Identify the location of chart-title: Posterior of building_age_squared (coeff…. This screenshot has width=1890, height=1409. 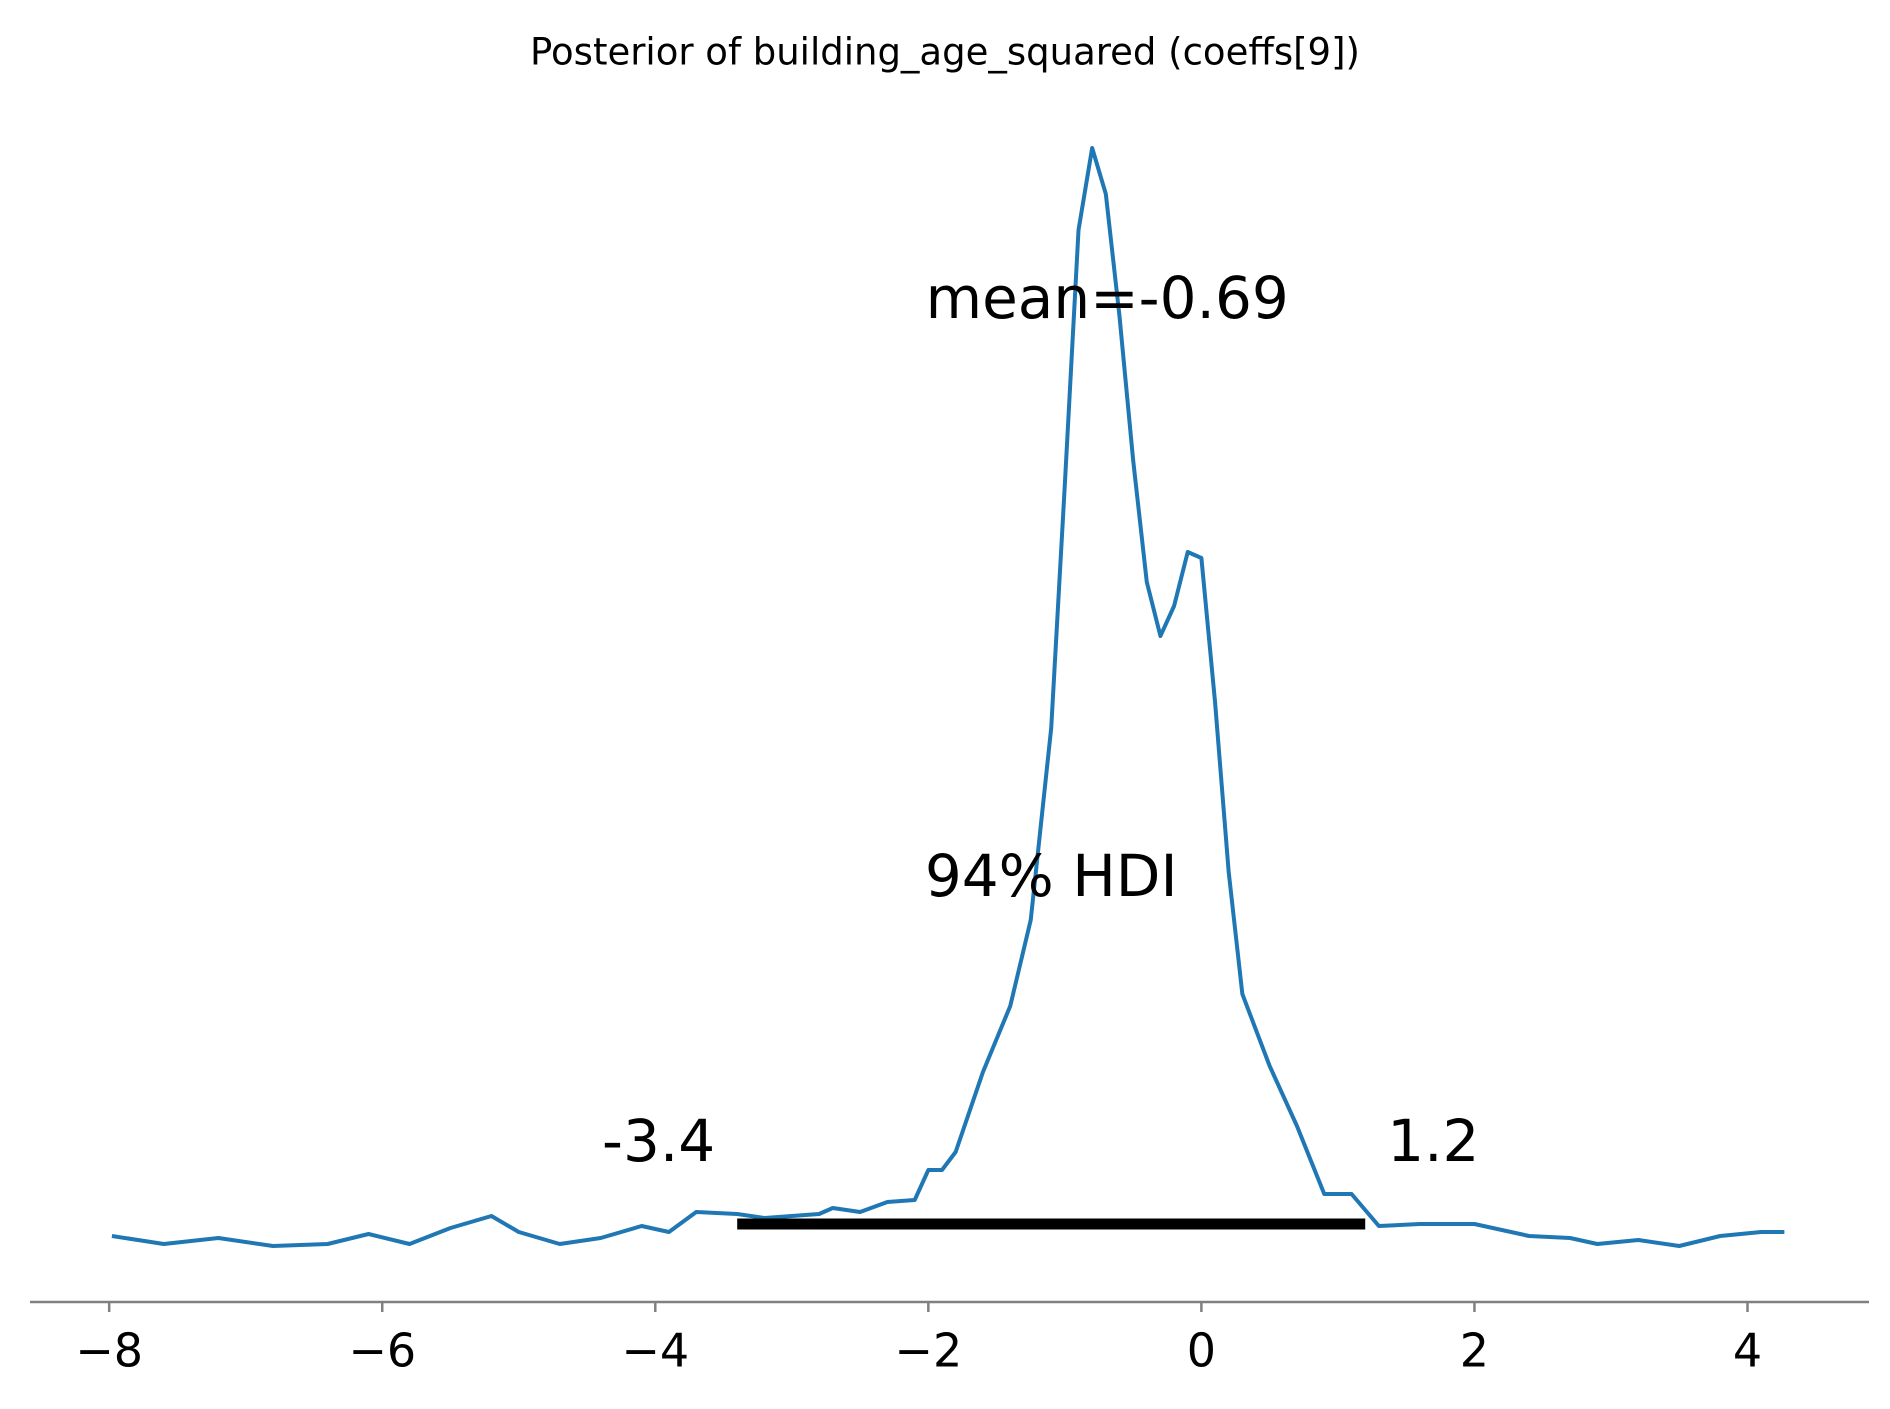
(945, 52).